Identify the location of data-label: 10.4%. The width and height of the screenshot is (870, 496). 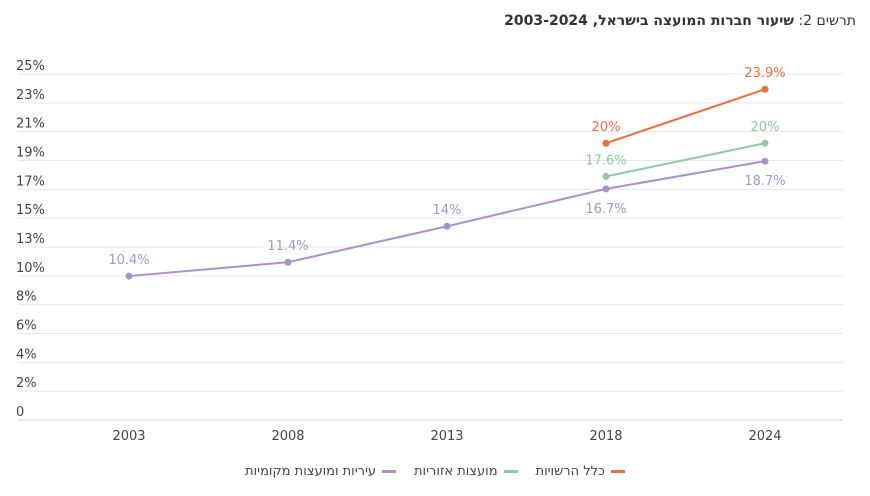
(128, 260).